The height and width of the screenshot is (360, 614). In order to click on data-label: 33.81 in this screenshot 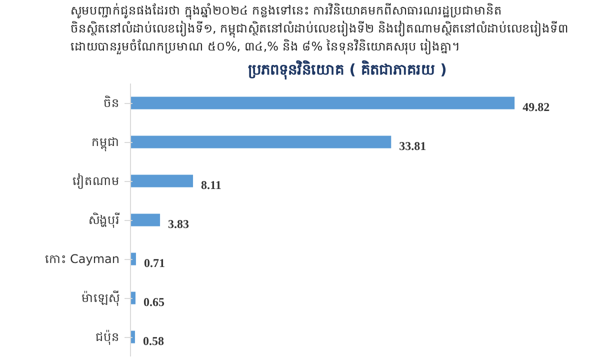, I will do `click(412, 146)`.